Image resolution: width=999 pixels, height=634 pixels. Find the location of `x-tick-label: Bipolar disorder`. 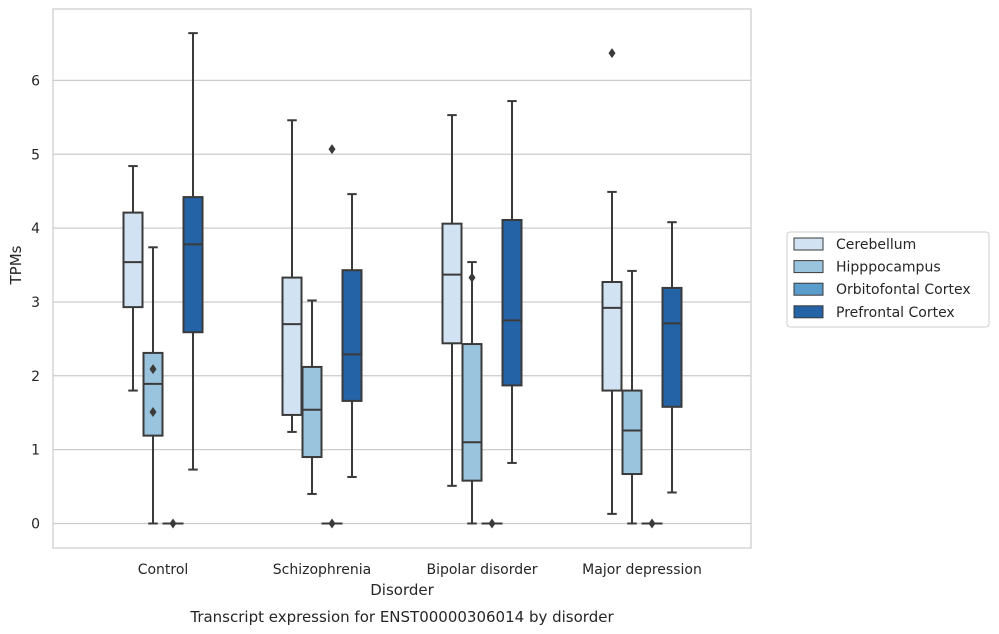

x-tick-label: Bipolar disorder is located at coordinates (481, 570).